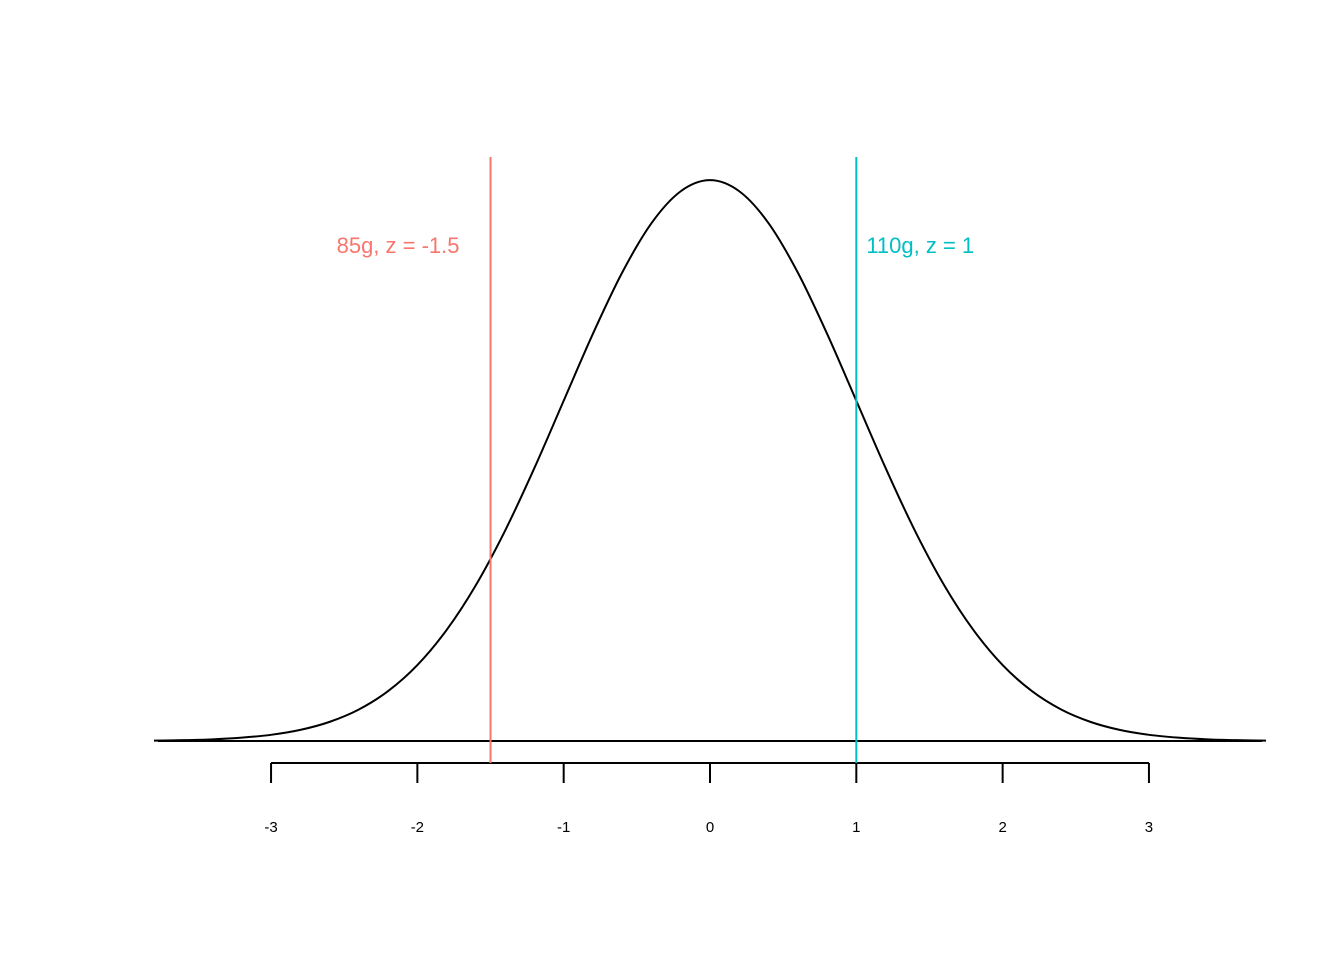 This screenshot has width=1344, height=960. I want to click on annotation: 85g, z = -1.5, so click(398, 245).